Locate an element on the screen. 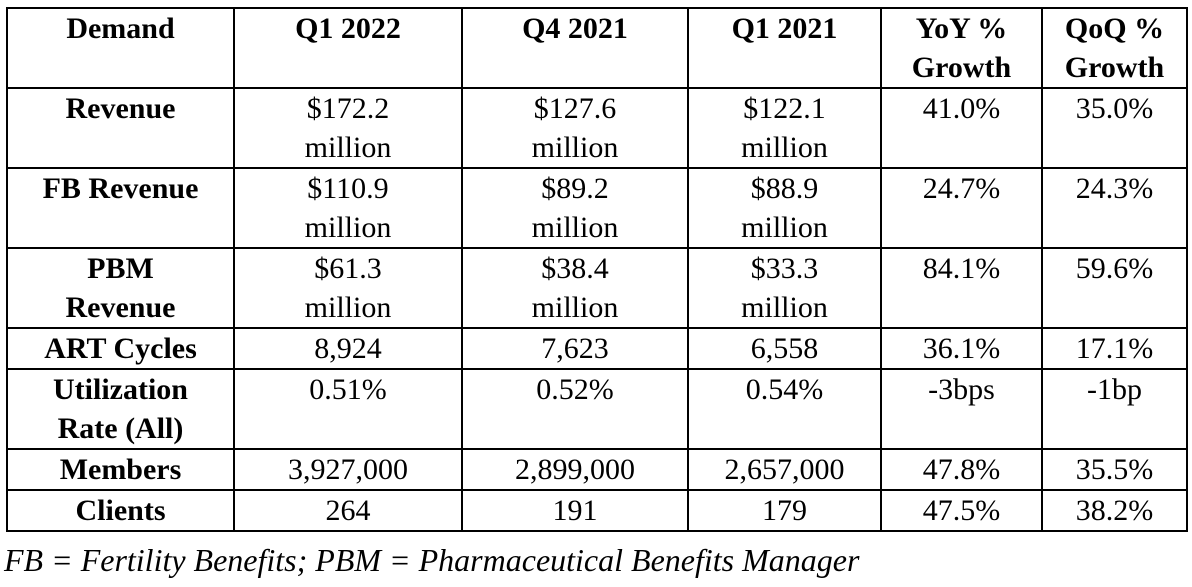 The image size is (1192, 587). data-cell: 2,899,000 is located at coordinates (575, 469).